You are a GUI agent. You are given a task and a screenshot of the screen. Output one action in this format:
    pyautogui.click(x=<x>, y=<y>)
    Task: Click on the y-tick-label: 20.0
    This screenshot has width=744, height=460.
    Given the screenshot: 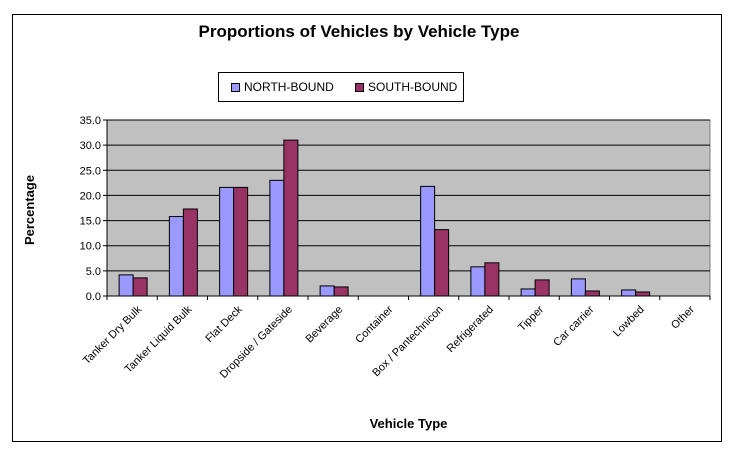 What is the action you would take?
    pyautogui.click(x=90, y=196)
    